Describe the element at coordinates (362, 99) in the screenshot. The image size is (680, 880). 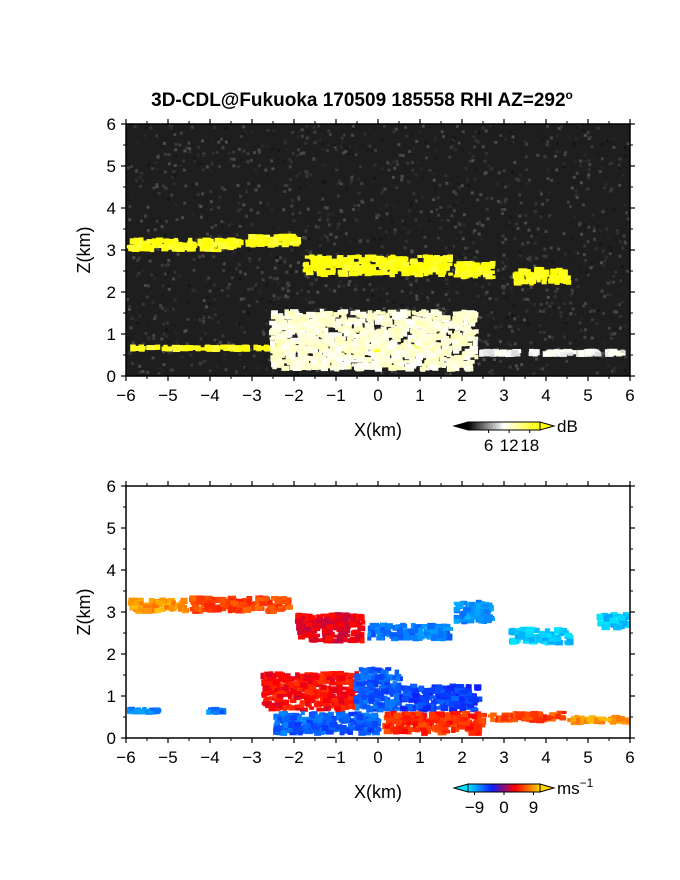
I see `figure-title: 3D-CDL@Fukuoka 170509 185558 RHI AZ=292o` at that location.